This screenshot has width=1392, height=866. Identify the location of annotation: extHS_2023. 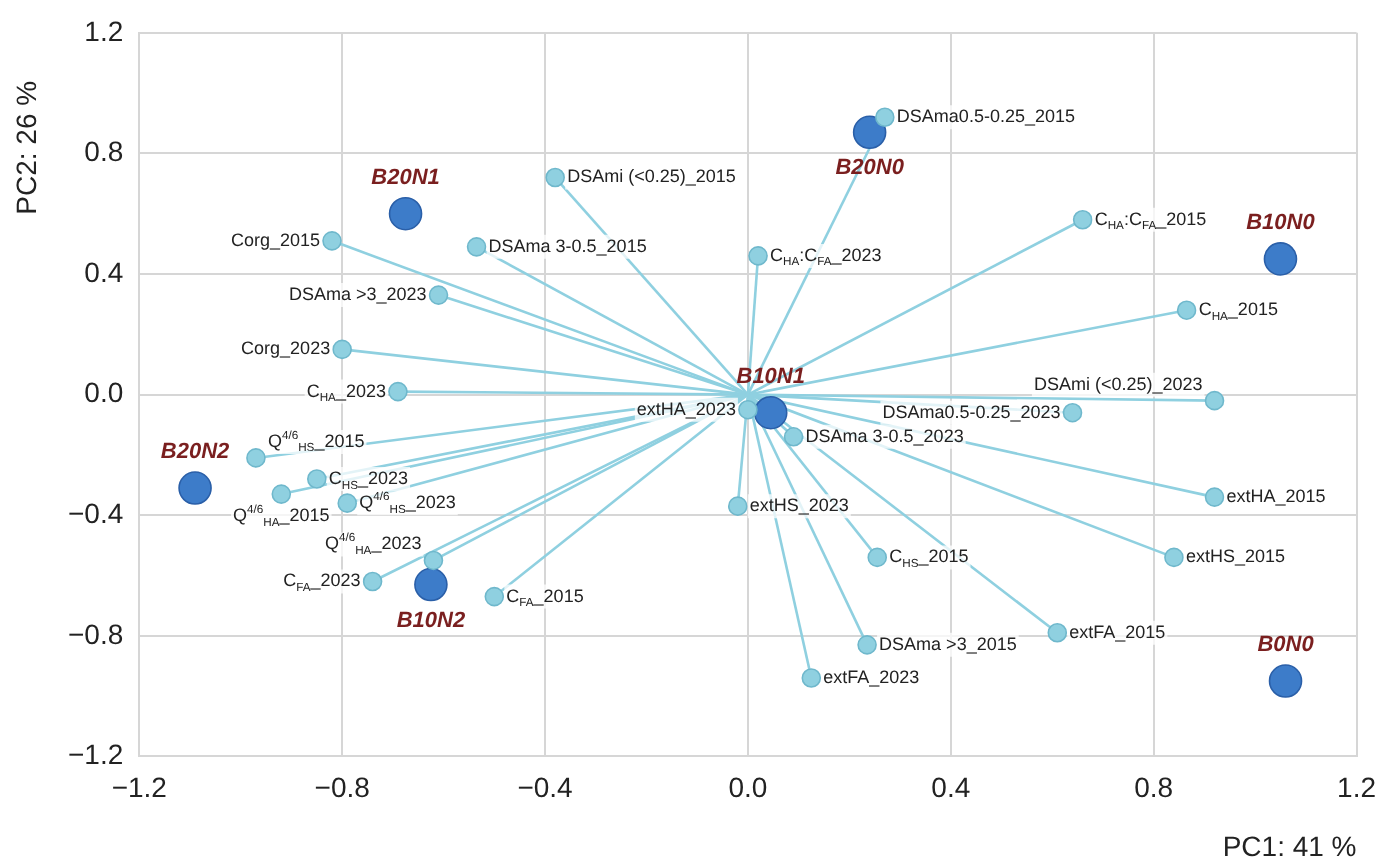
(799, 505).